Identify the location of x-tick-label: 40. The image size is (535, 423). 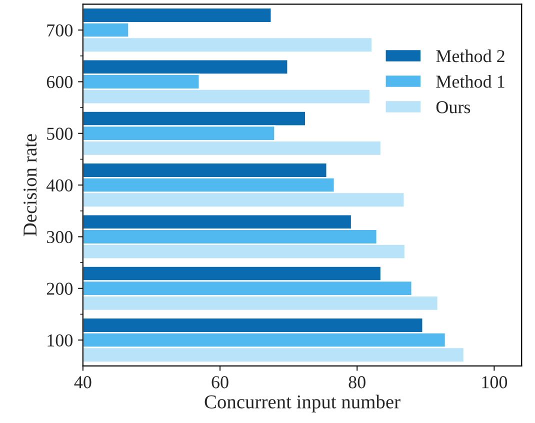
(83, 382).